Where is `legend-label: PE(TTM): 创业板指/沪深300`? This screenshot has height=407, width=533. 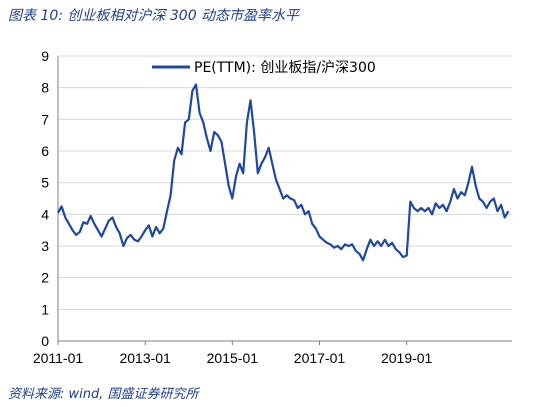 legend-label: PE(TTM): 创业板指/沪深300 is located at coordinates (285, 68).